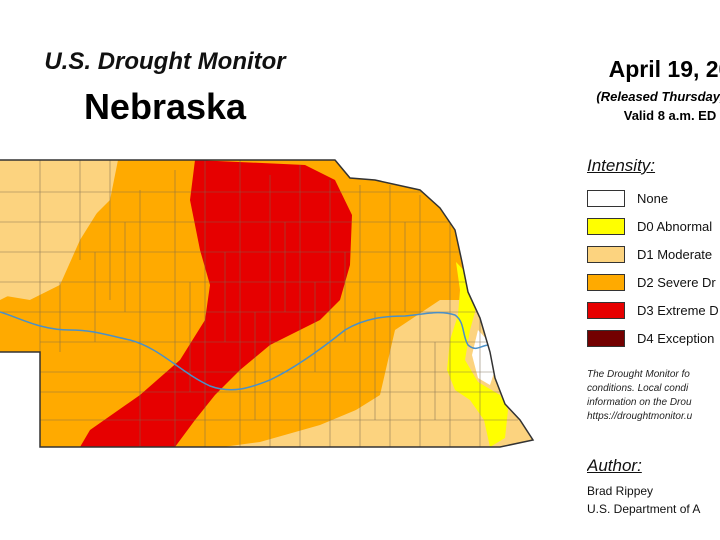 This screenshot has width=720, height=540. Describe the element at coordinates (37, 318) in the screenshot. I see `d2-panhandle-area` at that location.